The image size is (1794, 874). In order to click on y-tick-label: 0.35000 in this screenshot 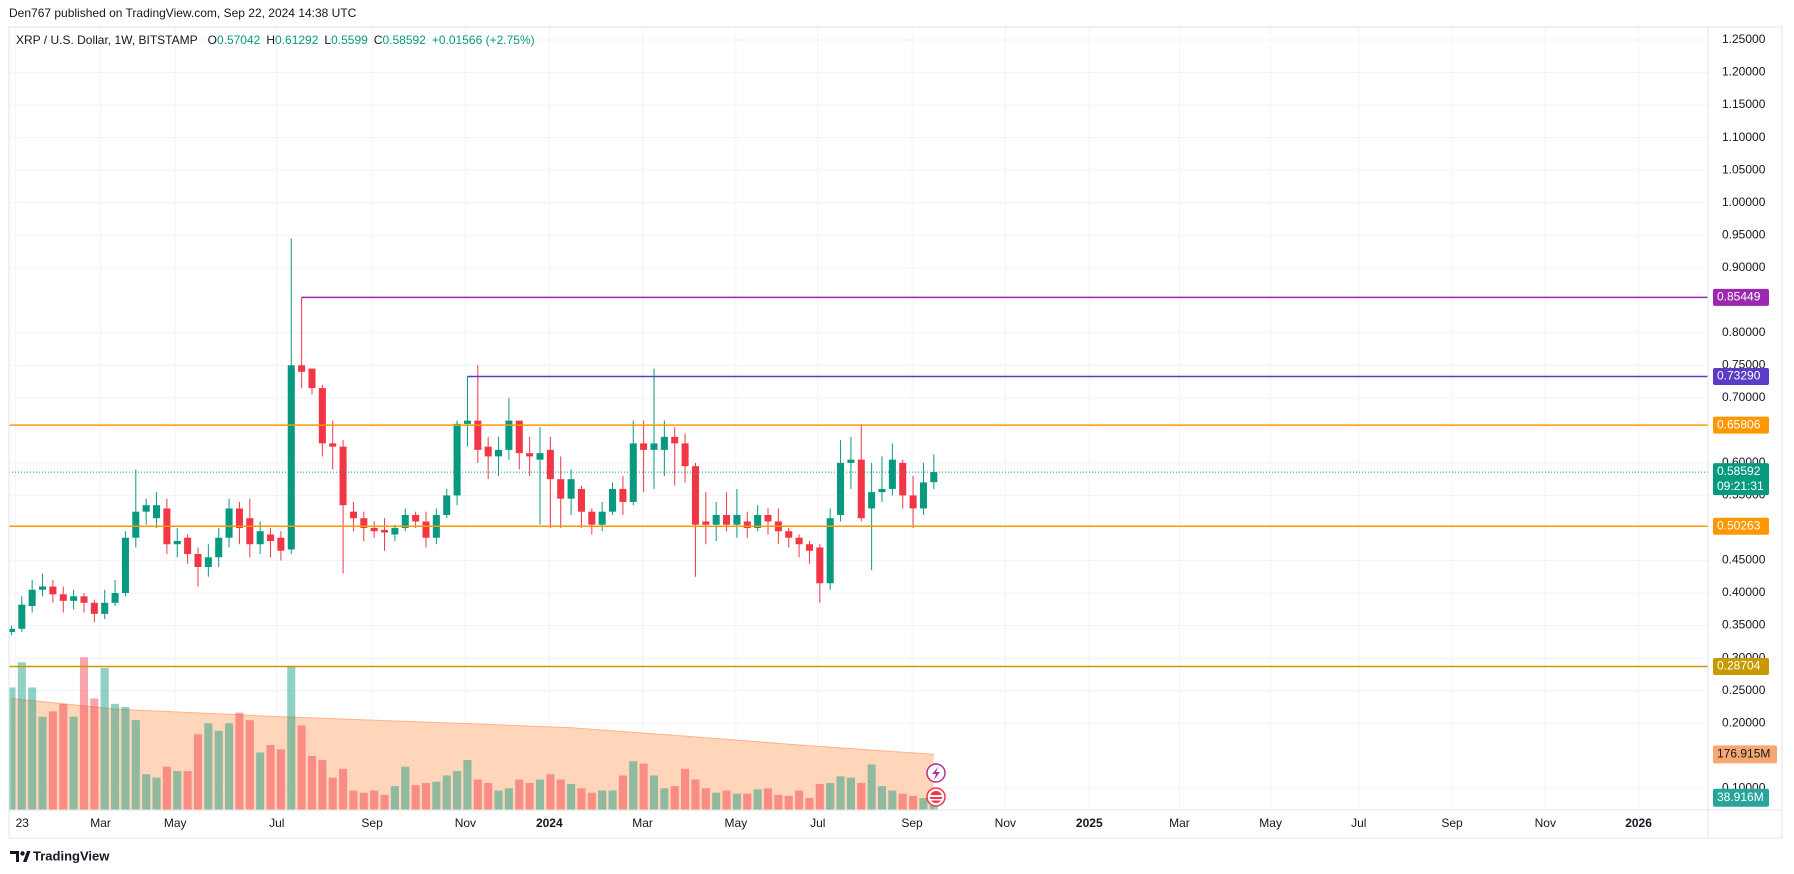, I will do `click(1744, 625)`.